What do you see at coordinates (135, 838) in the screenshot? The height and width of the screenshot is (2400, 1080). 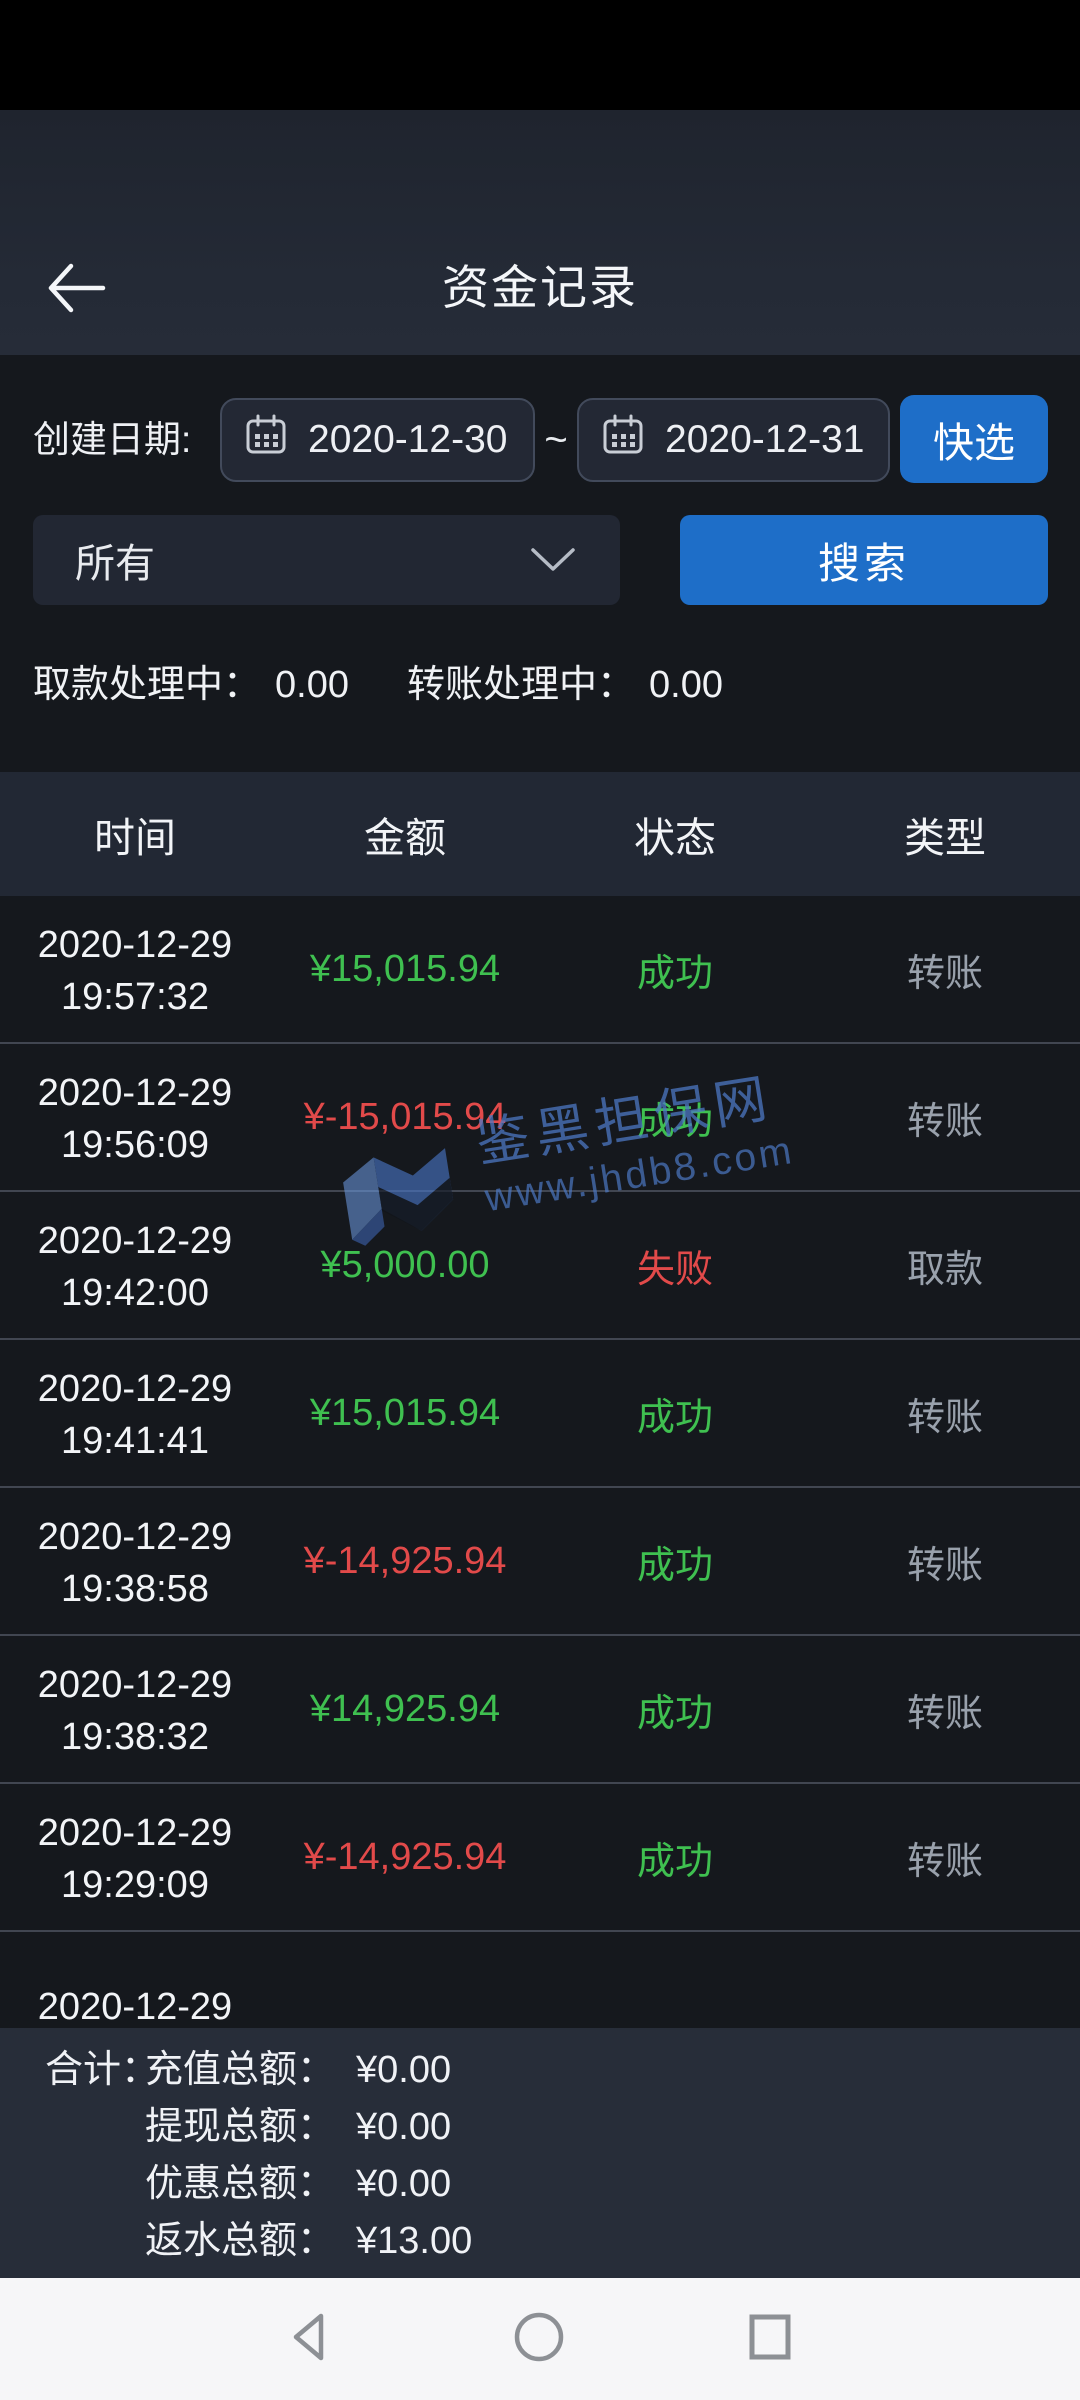 I see `column-header-time: 时间` at bounding box center [135, 838].